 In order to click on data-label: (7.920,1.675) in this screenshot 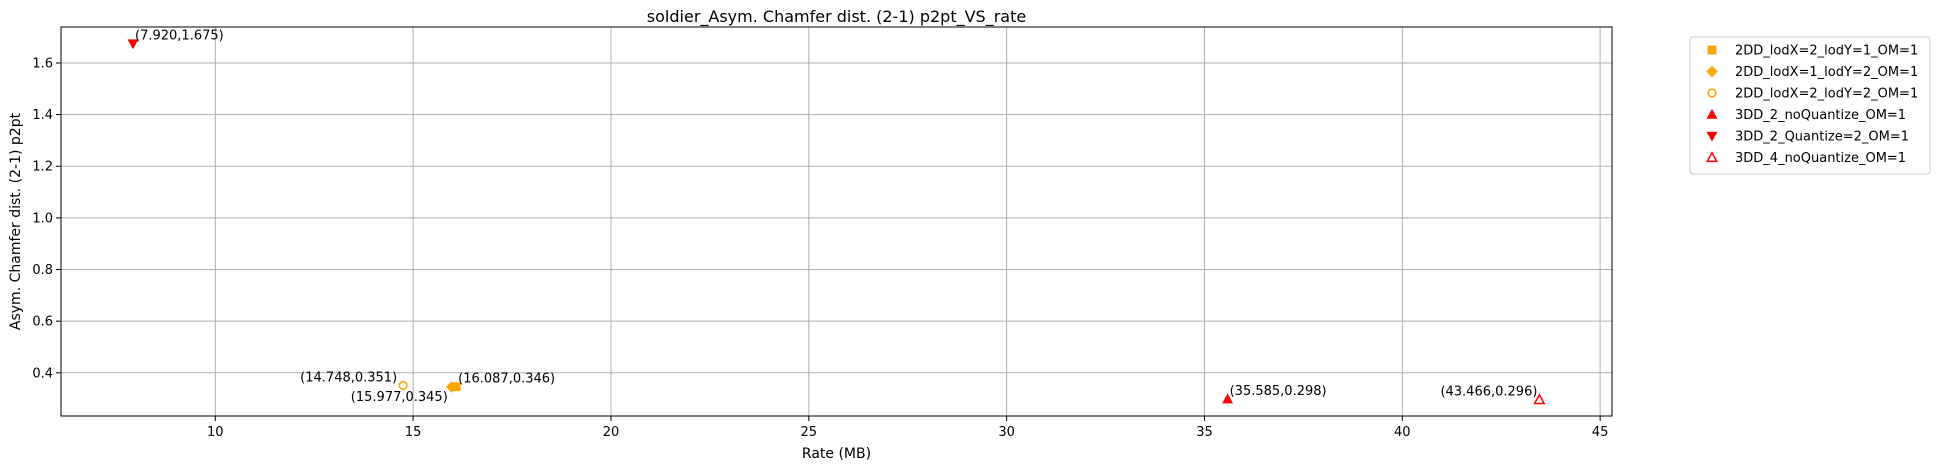, I will do `click(179, 36)`.